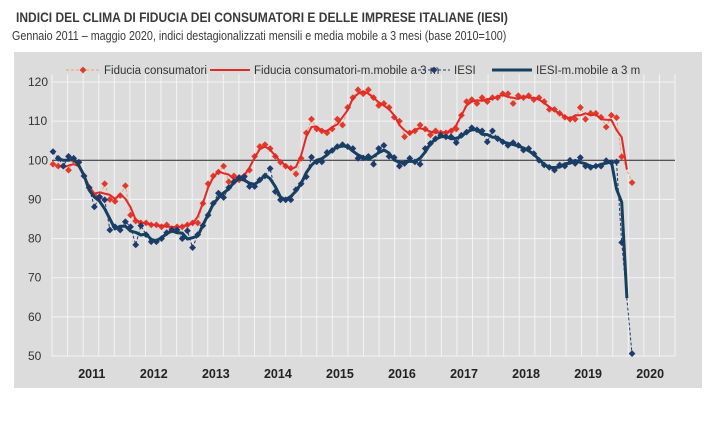 This screenshot has width=708, height=422. What do you see at coordinates (465, 71) in the screenshot?
I see `legend-label: IESI` at bounding box center [465, 71].